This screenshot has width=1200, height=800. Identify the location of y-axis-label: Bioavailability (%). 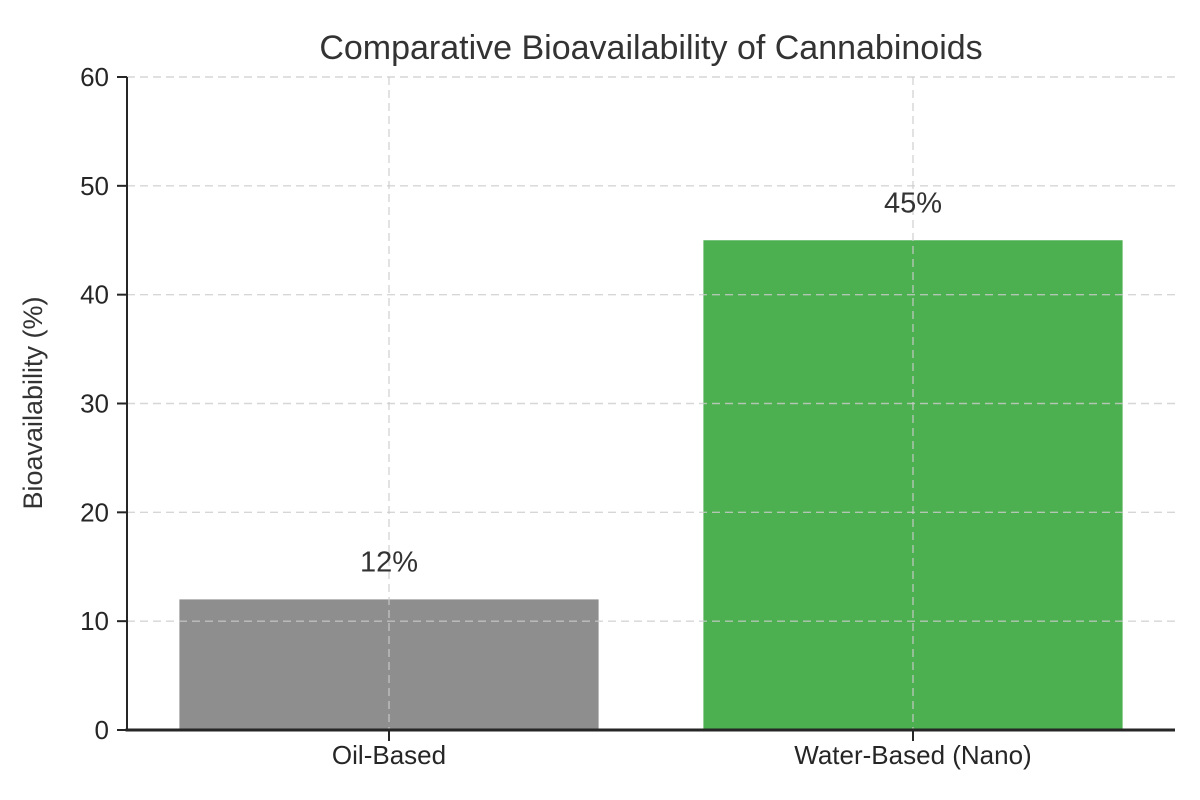
(33, 402).